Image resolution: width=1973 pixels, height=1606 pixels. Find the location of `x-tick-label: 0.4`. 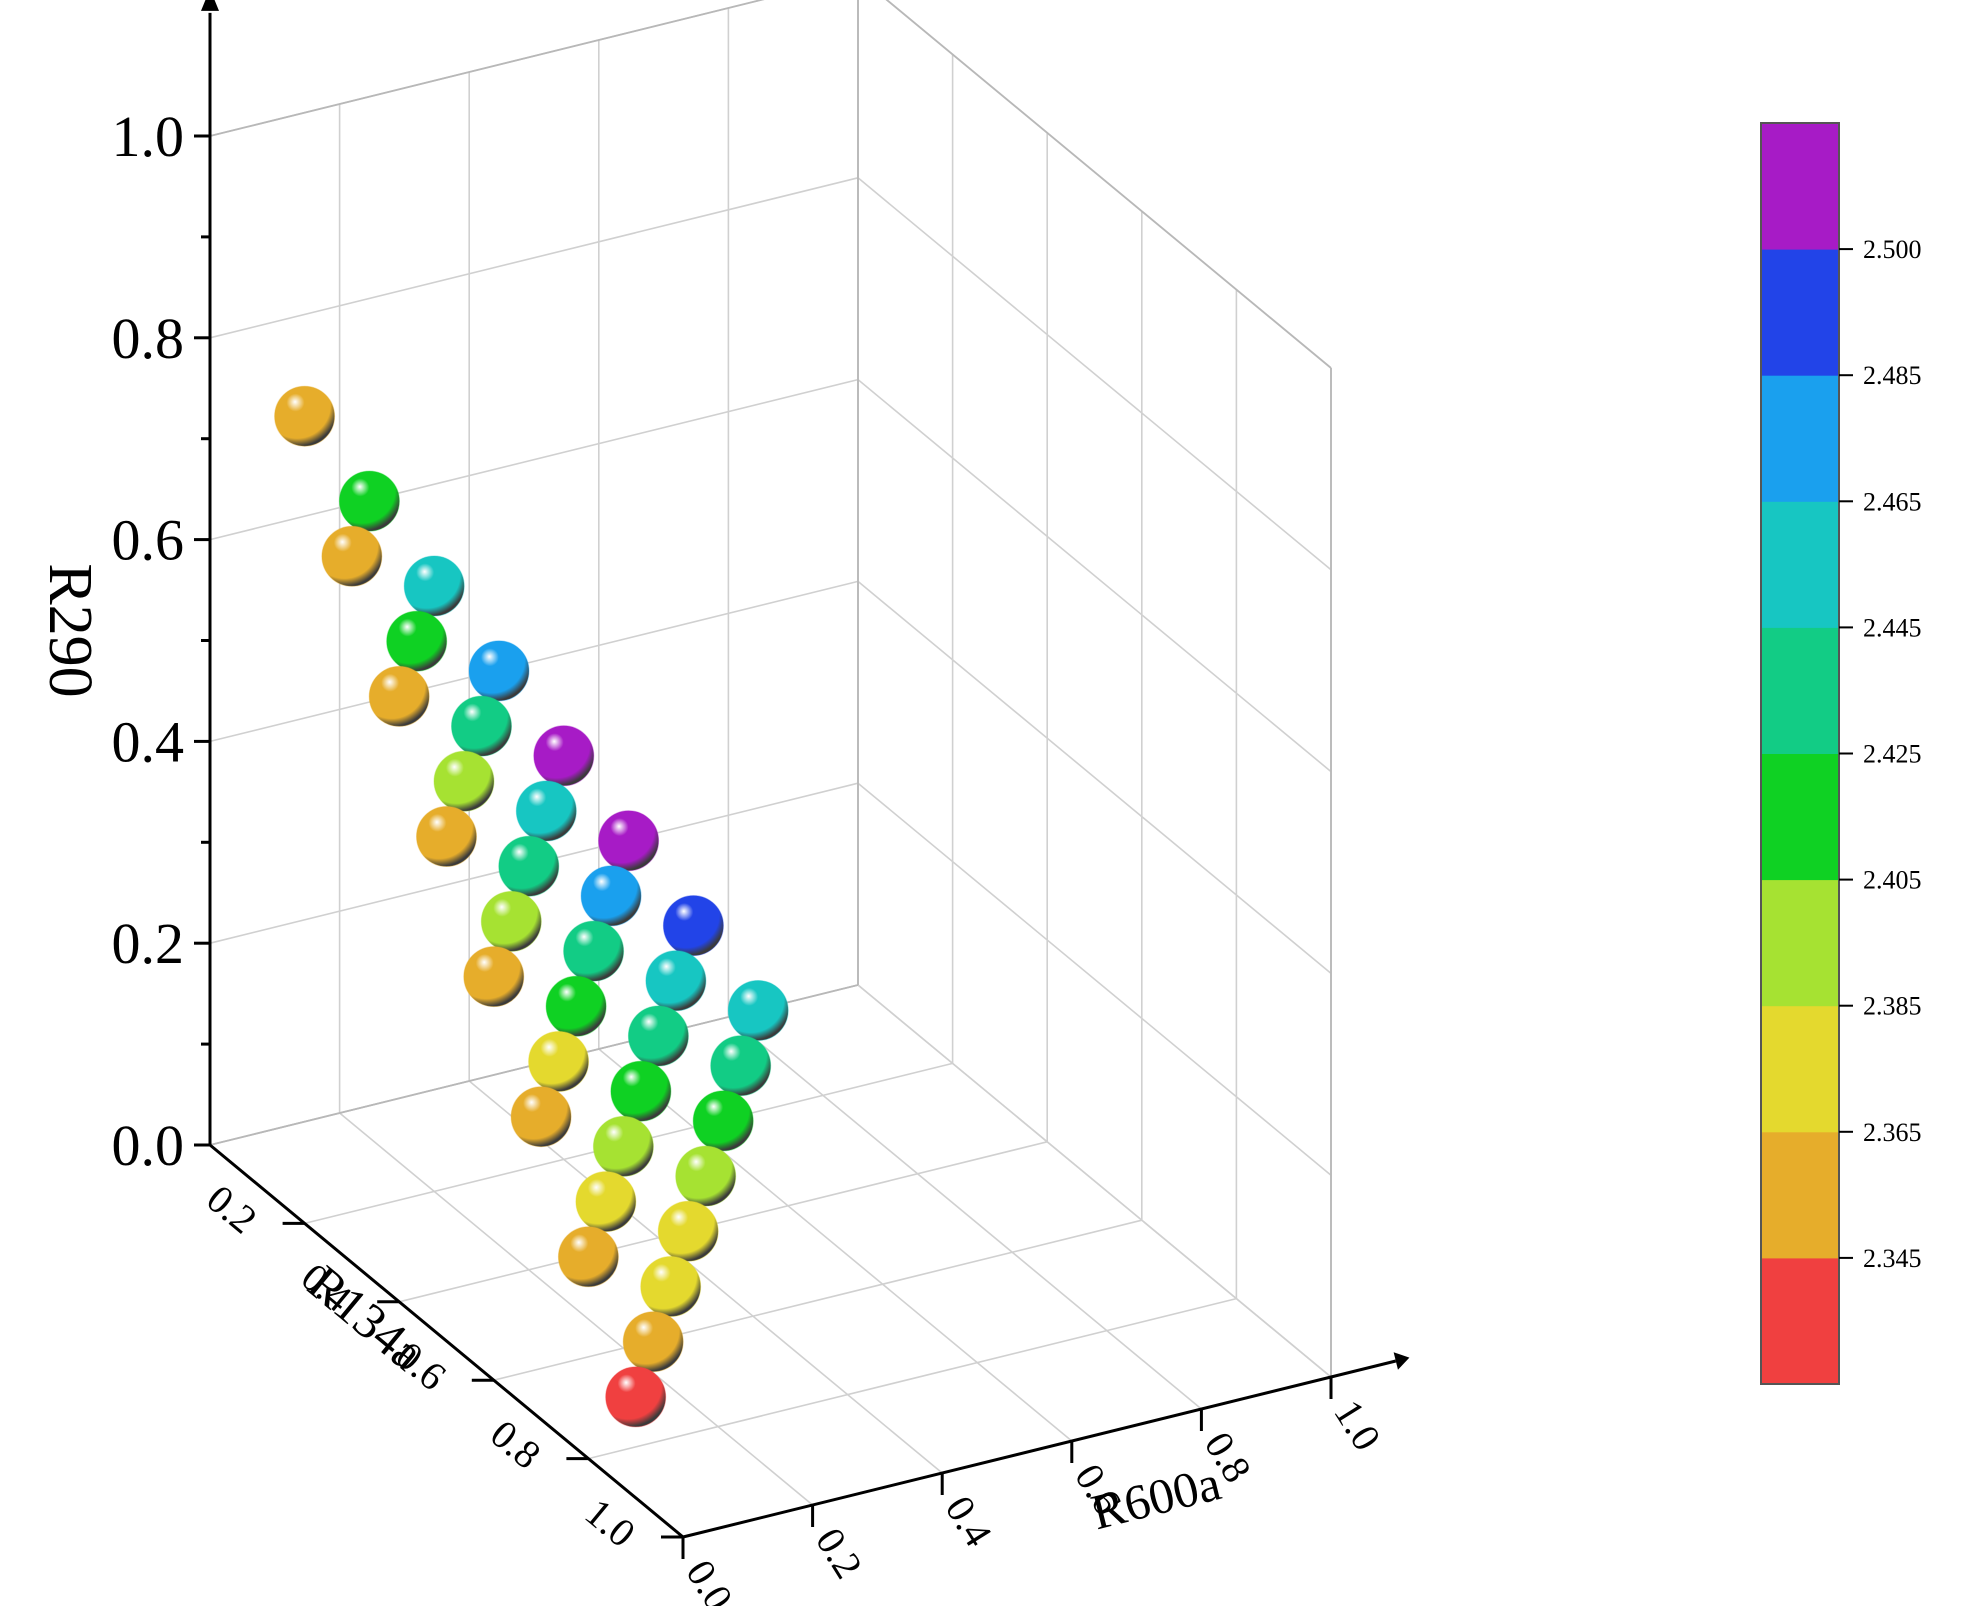

x-tick-label: 0.4 is located at coordinates (969, 1521).